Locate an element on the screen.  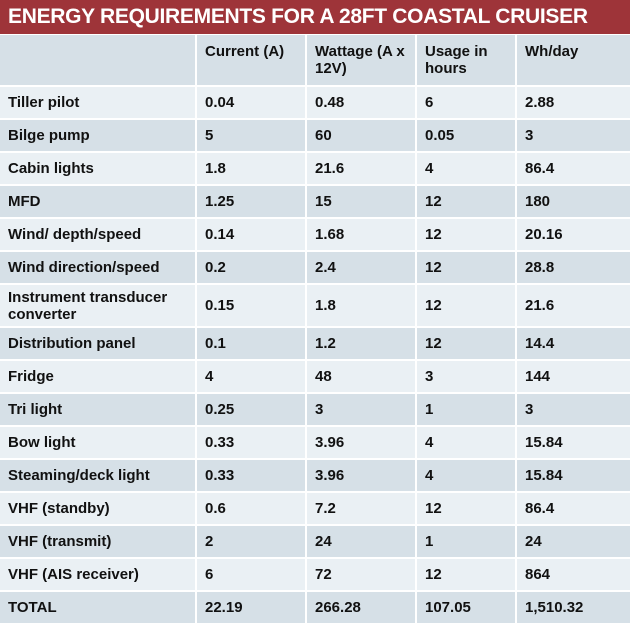
header-cell: Usage in hours is located at coordinates (466, 61).